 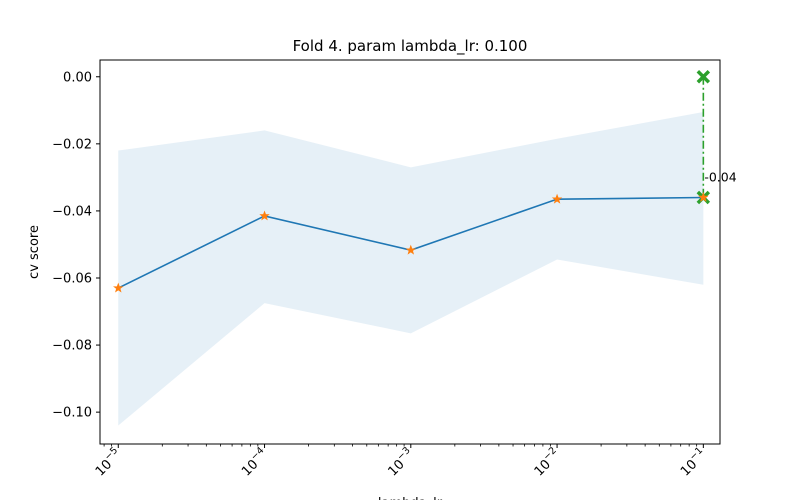 I want to click on y-tick-label: −0.04, so click(x=72, y=211).